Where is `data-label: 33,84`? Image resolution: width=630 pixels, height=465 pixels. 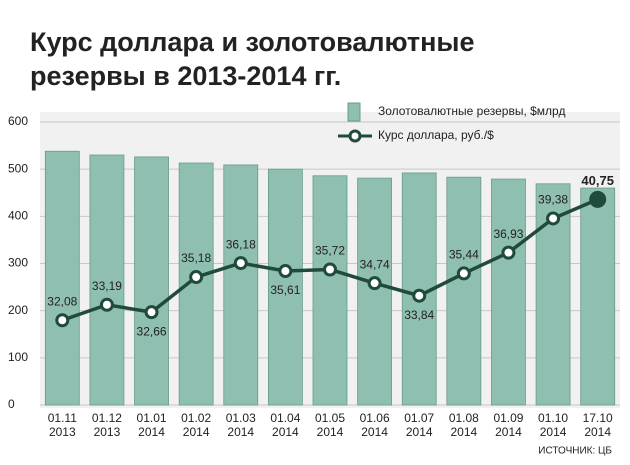 data-label: 33,84 is located at coordinates (419, 315).